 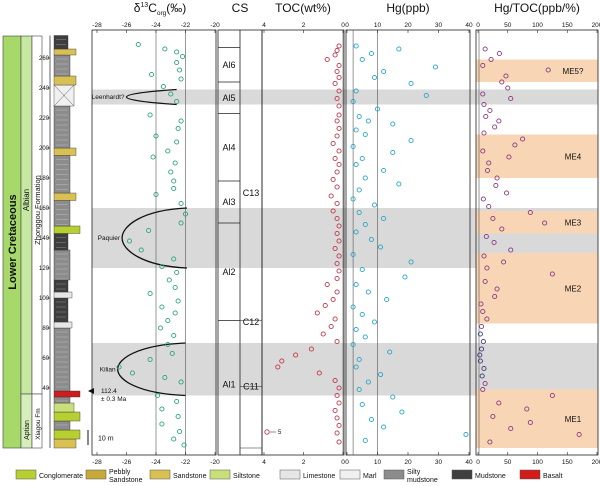 I want to click on legend-swatch, so click(x=160, y=474).